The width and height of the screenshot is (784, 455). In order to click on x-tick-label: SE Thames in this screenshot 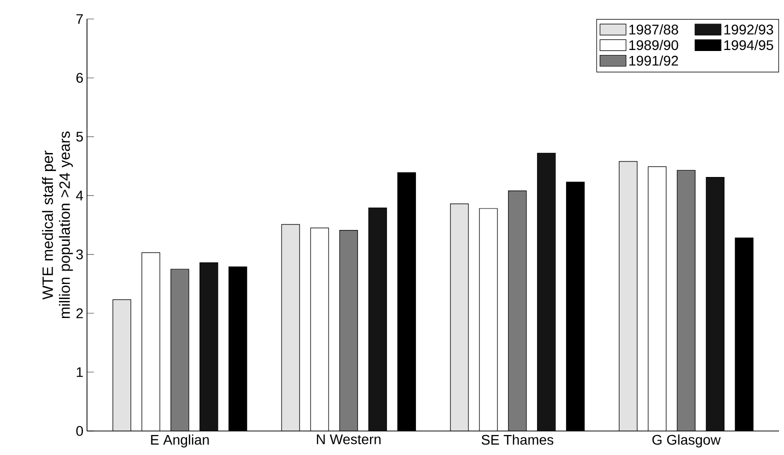, I will do `click(518, 439)`.